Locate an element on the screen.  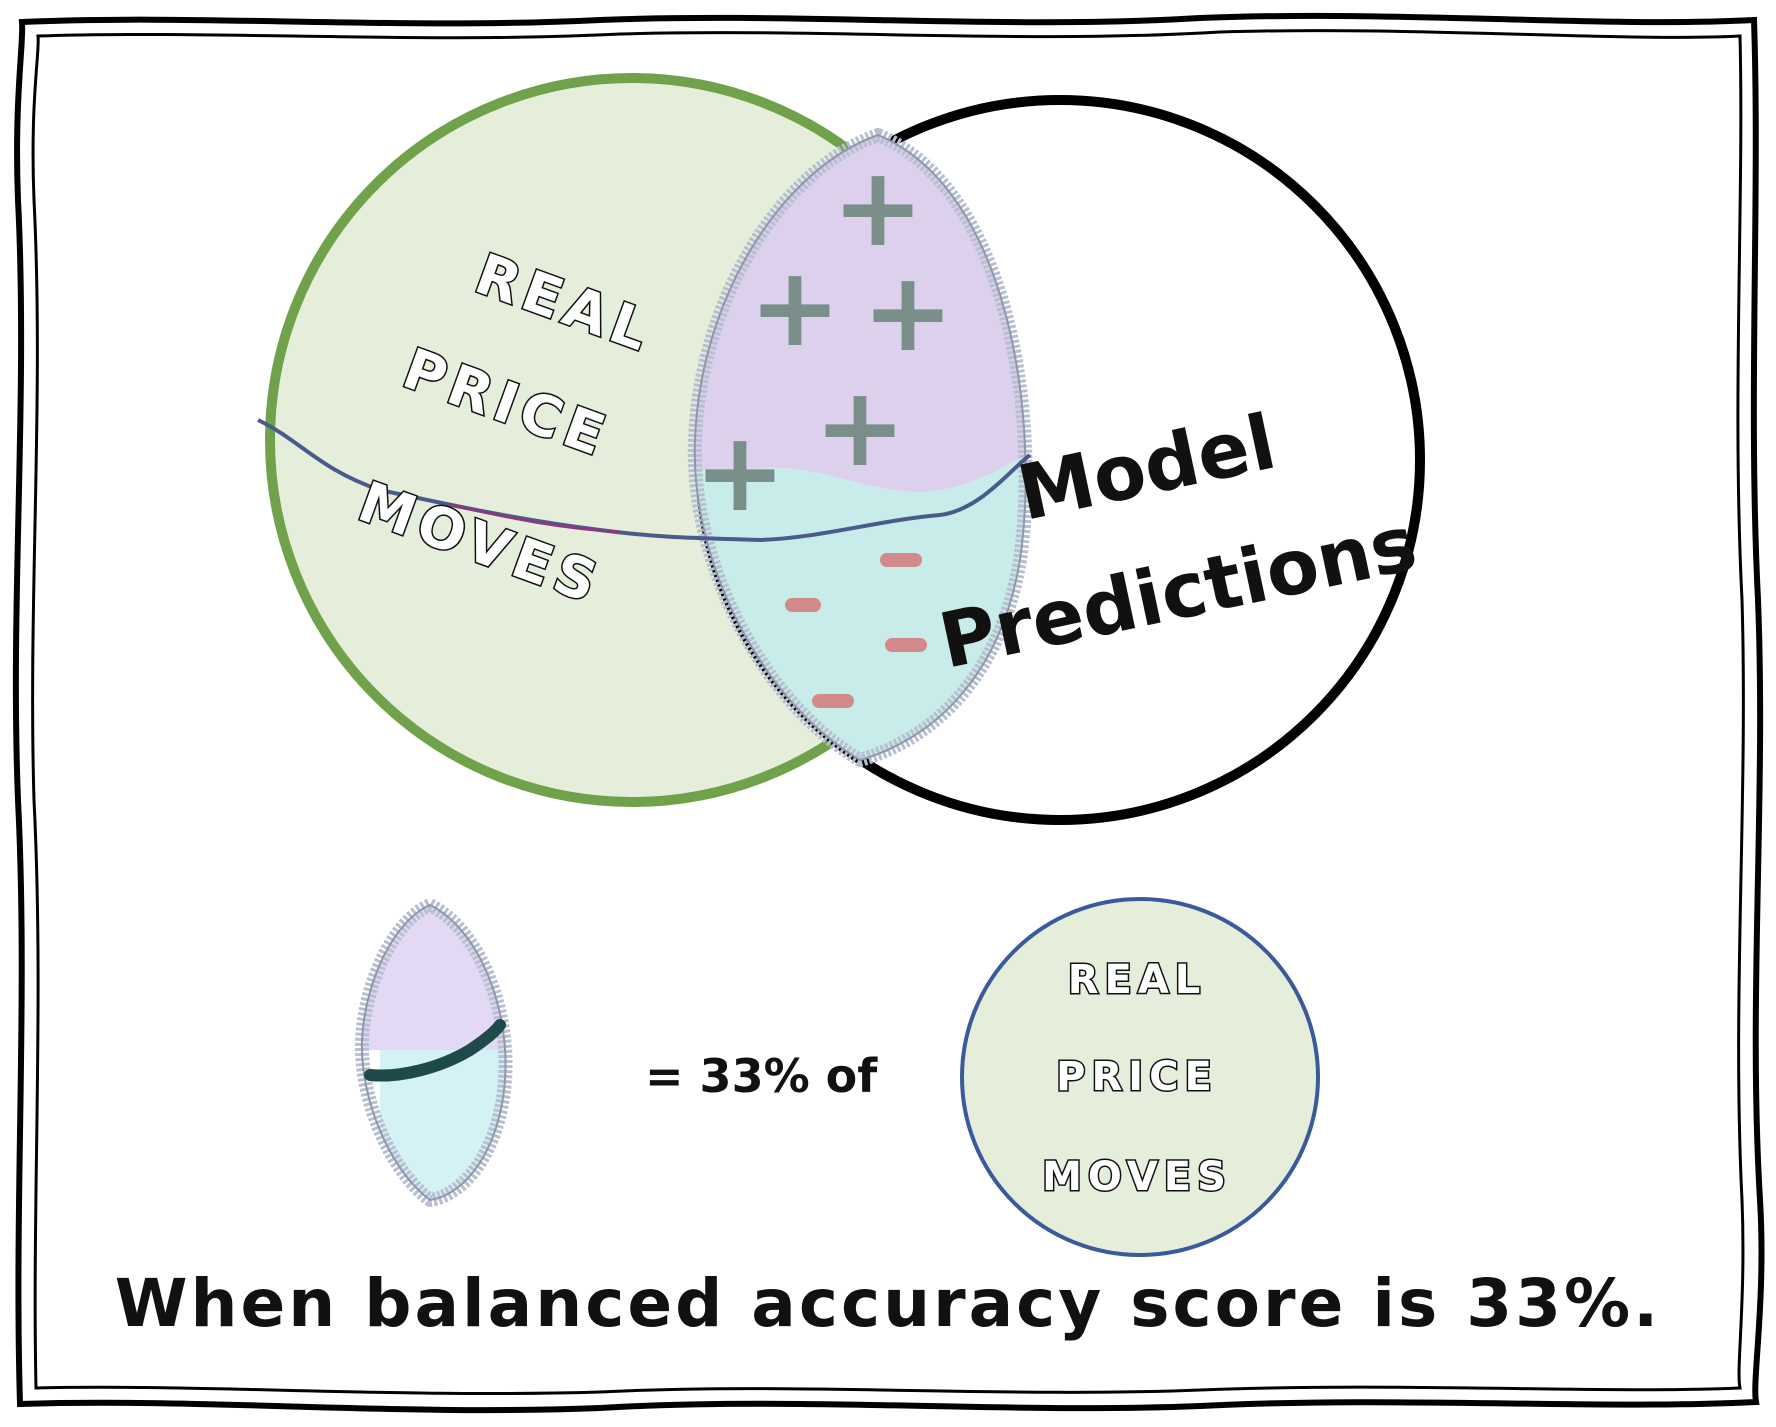
small-label-line-moves: MOVES is located at coordinates (1137, 1177).